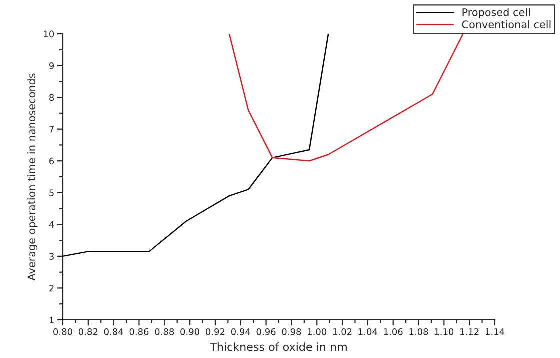 This screenshot has height=358, width=560. Describe the element at coordinates (52, 320) in the screenshot. I see `y-tick-label: 1` at that location.